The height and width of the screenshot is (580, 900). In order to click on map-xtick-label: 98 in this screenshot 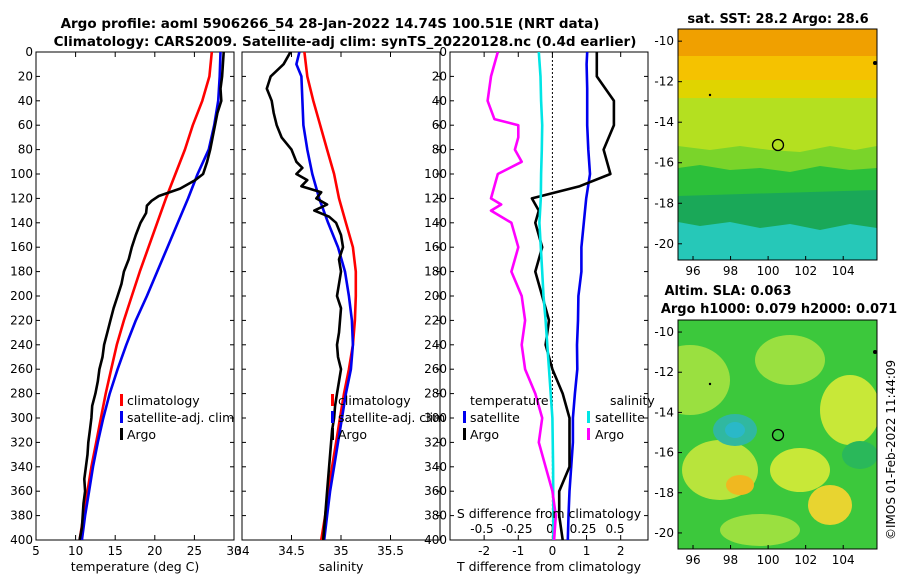, I will do `click(730, 271)`.